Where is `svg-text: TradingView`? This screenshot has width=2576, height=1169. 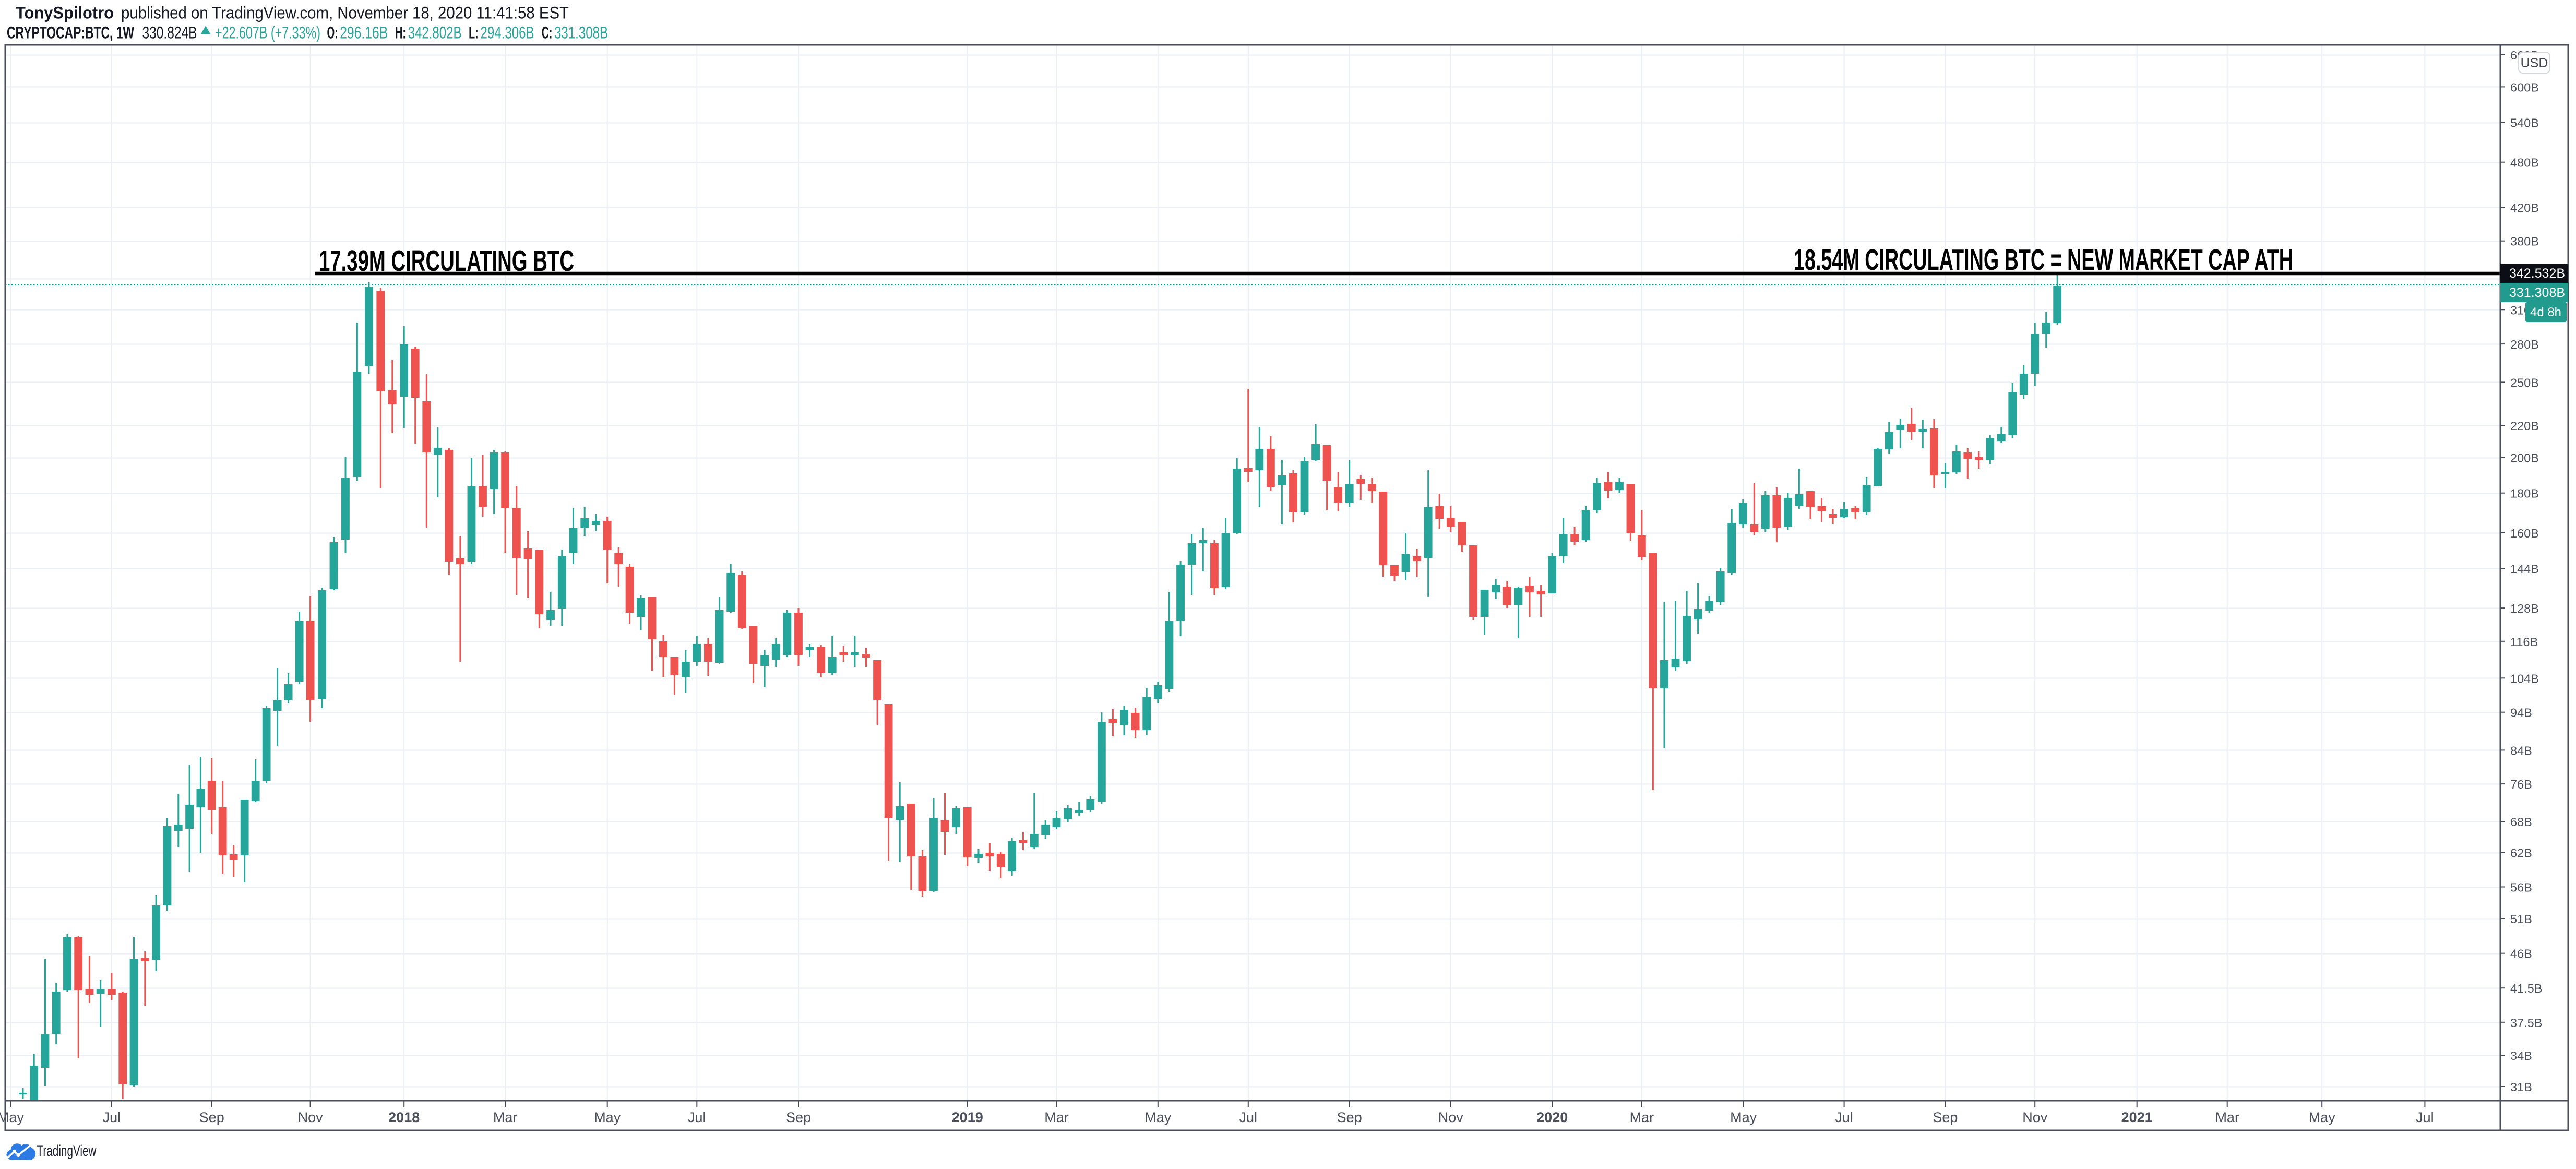 svg-text: TradingView is located at coordinates (67, 1151).